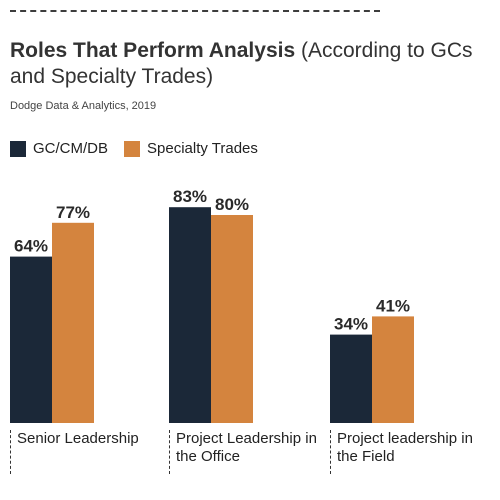 Image resolution: width=500 pixels, height=500 pixels. Describe the element at coordinates (31, 339) in the screenshot. I see `bar-gc-senior-leadership` at that location.